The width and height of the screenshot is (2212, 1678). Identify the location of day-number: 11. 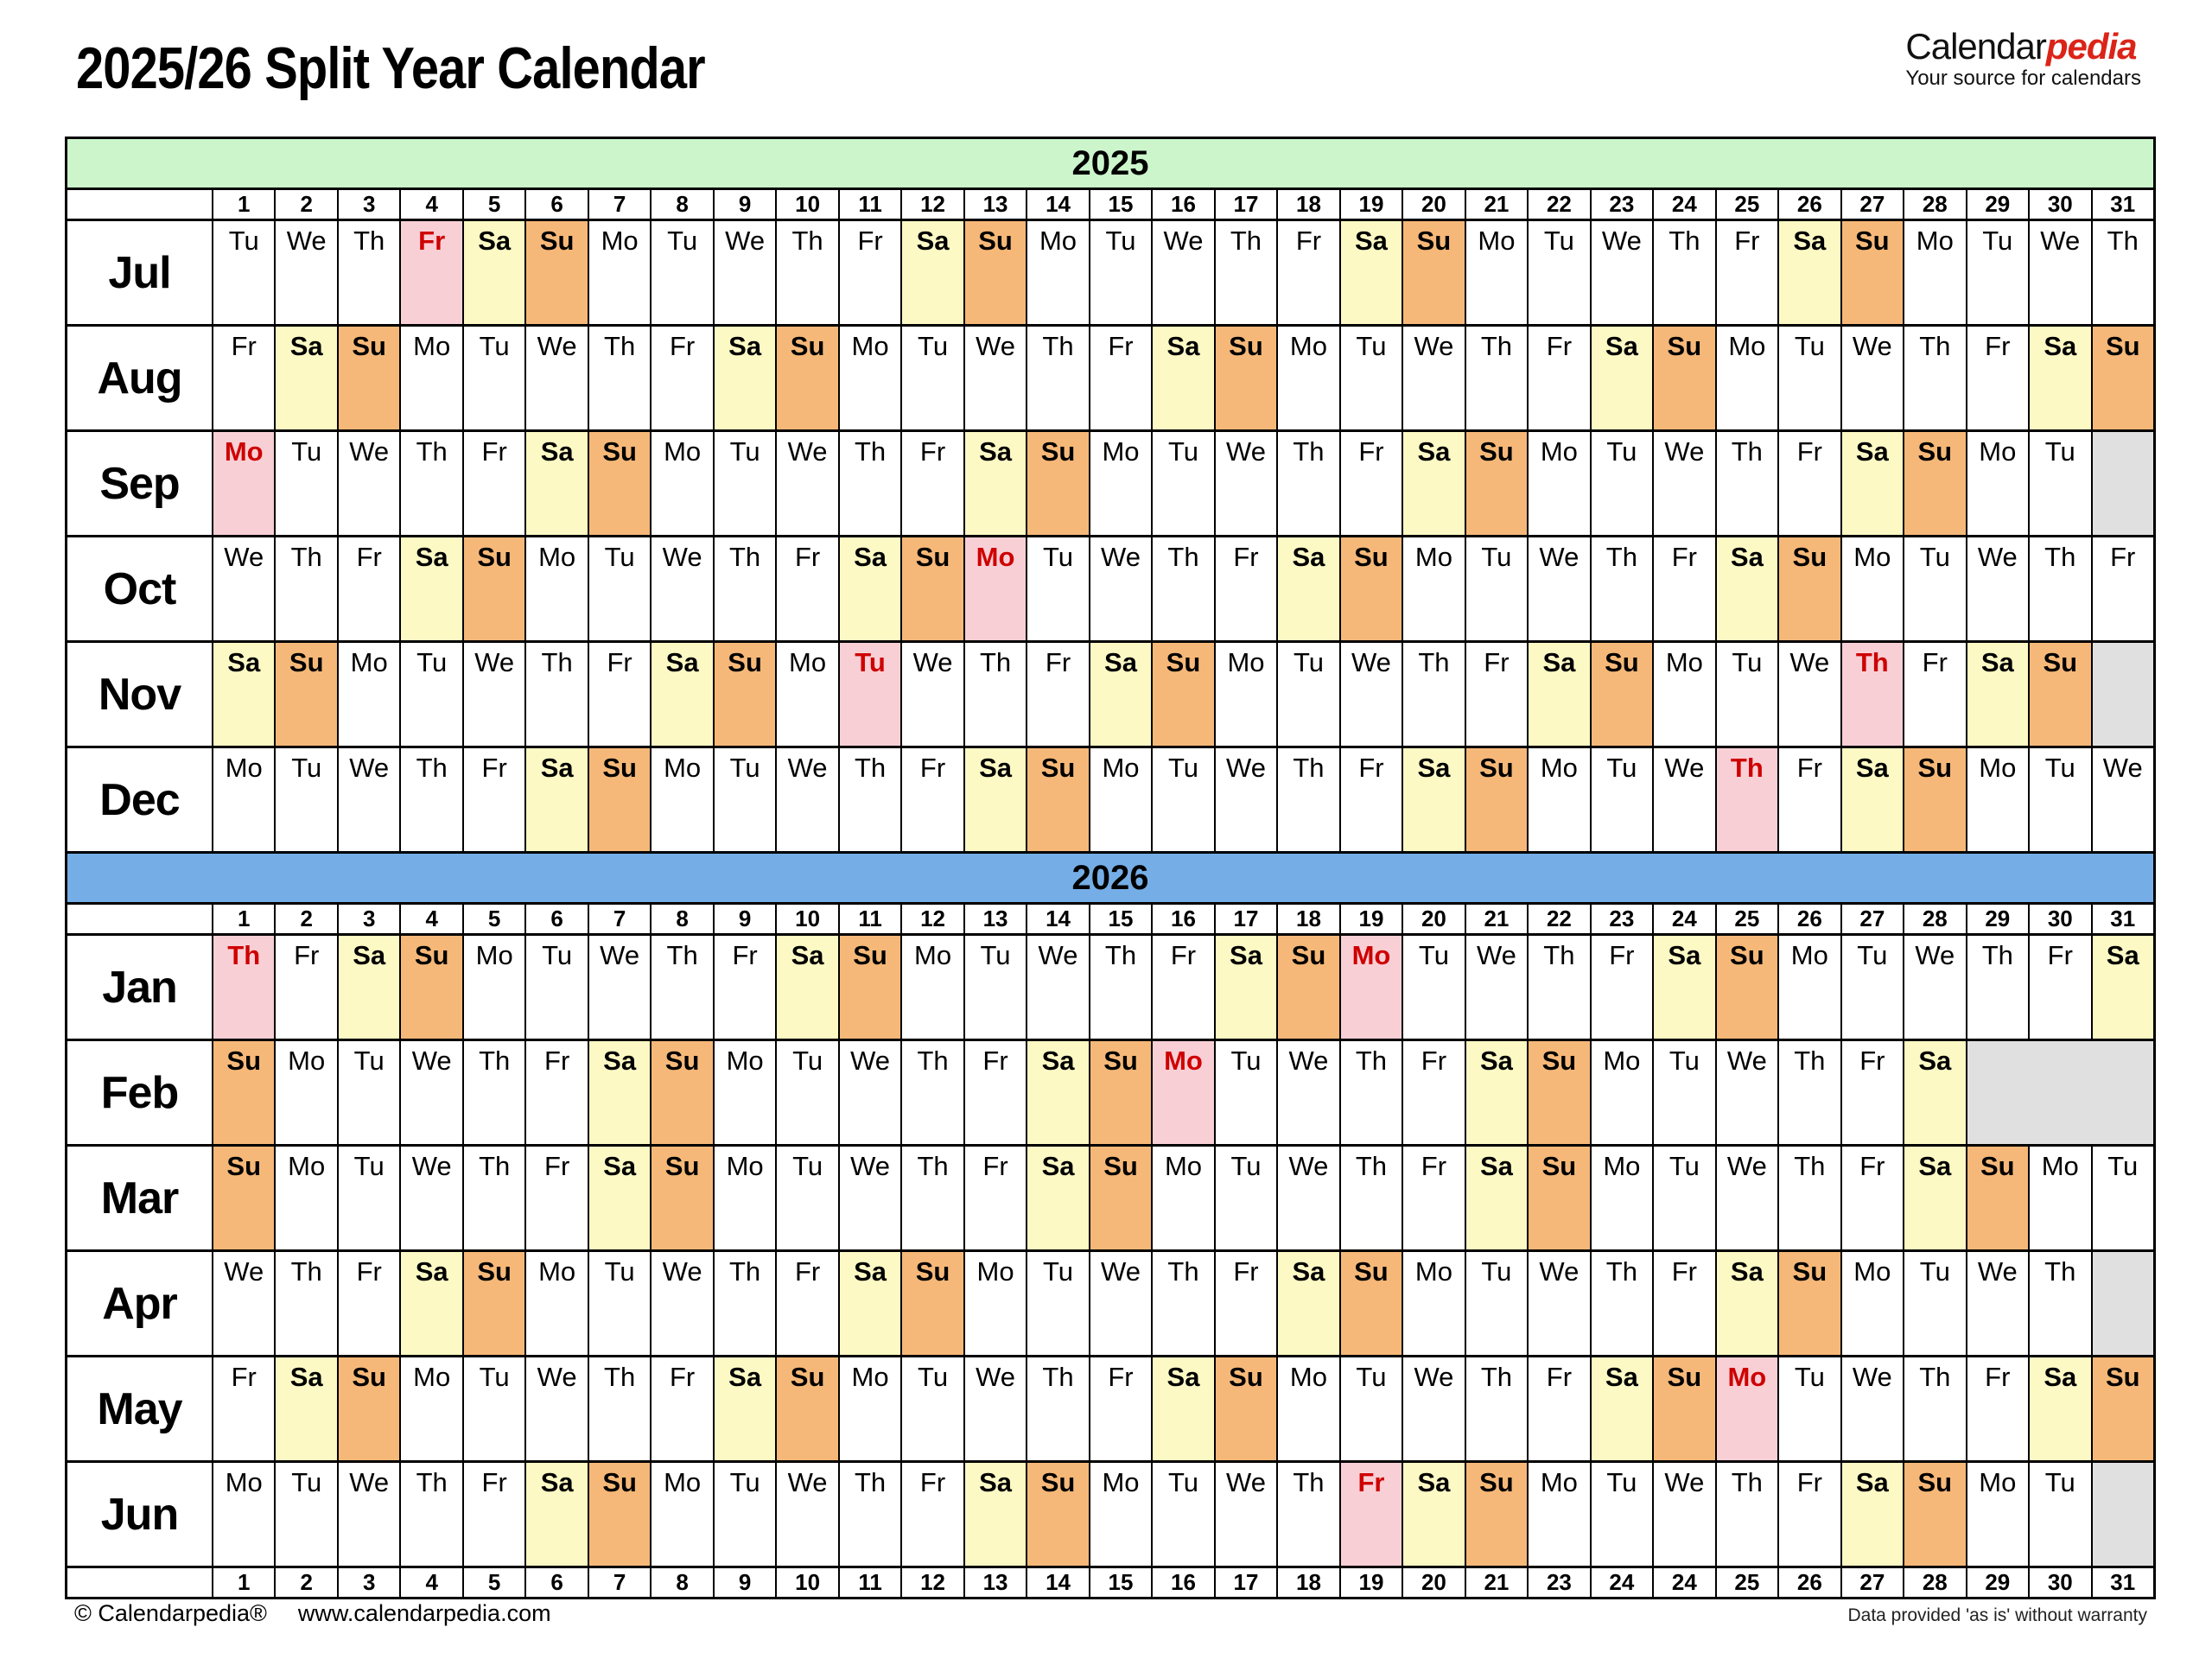
(868, 205).